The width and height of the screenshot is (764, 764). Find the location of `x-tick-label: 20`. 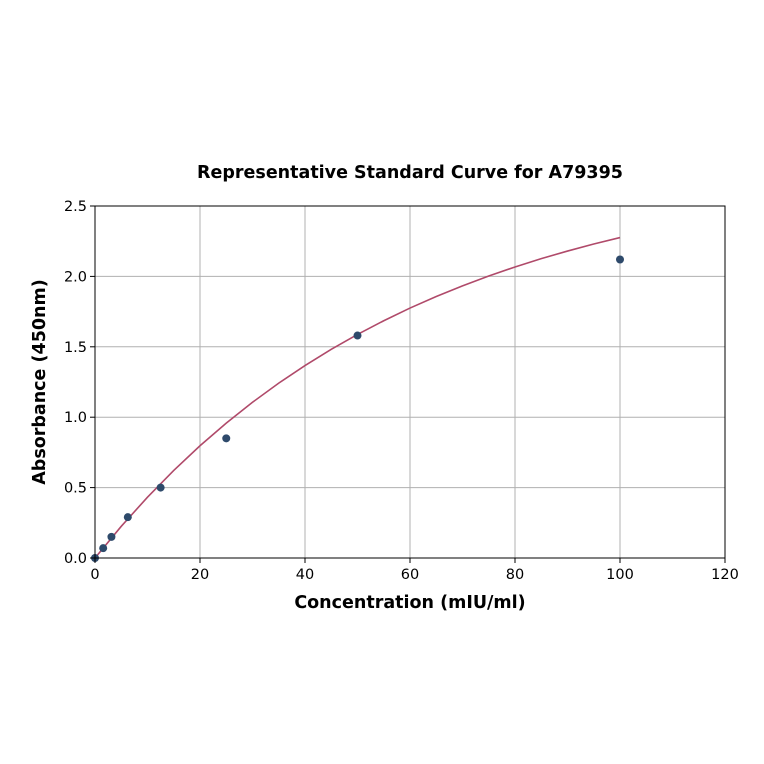

x-tick-label: 20 is located at coordinates (200, 575).